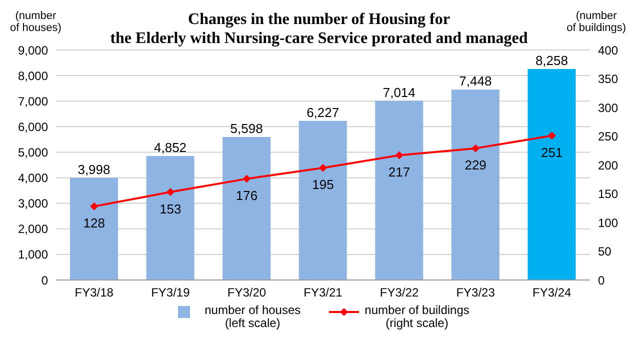 The height and width of the screenshot is (341, 638). Describe the element at coordinates (170, 148) in the screenshot. I see `data-label: 4,852` at that location.